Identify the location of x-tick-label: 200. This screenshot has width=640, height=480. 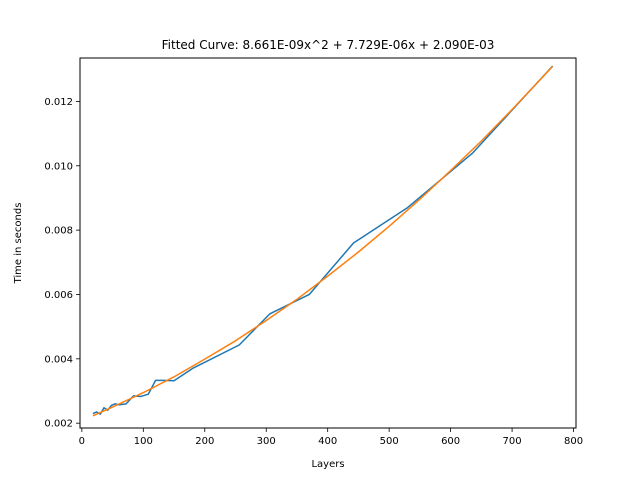
(204, 441).